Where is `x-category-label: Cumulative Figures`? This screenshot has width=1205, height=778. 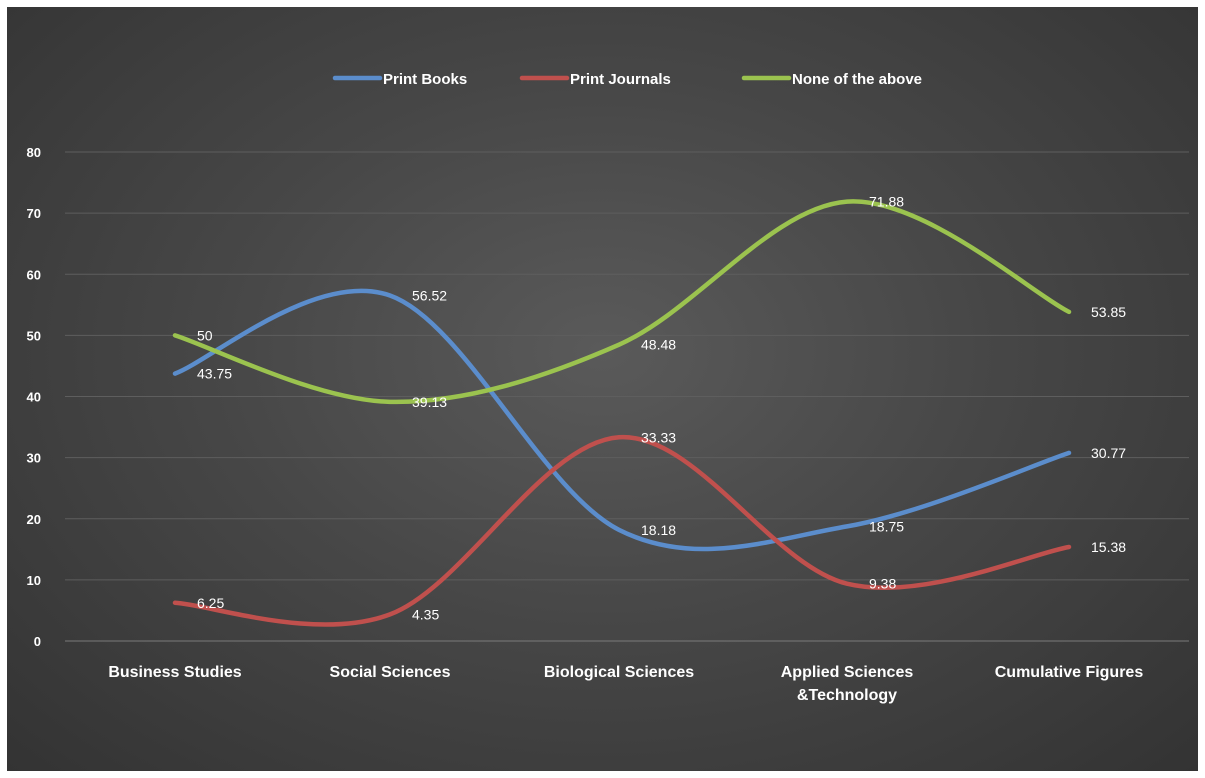
x-category-label: Cumulative Figures is located at coordinates (1069, 672).